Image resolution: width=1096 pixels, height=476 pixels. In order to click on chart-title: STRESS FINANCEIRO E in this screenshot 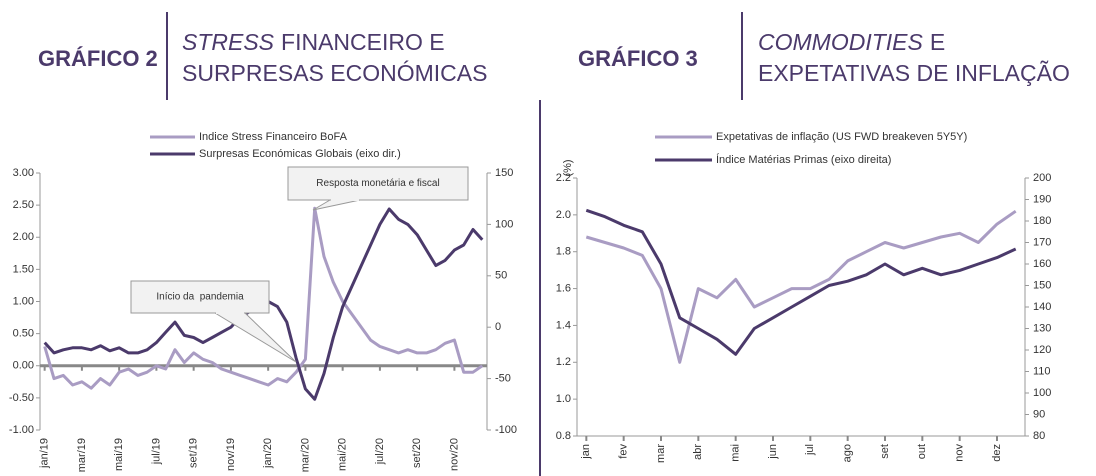, I will do `click(313, 42)`.